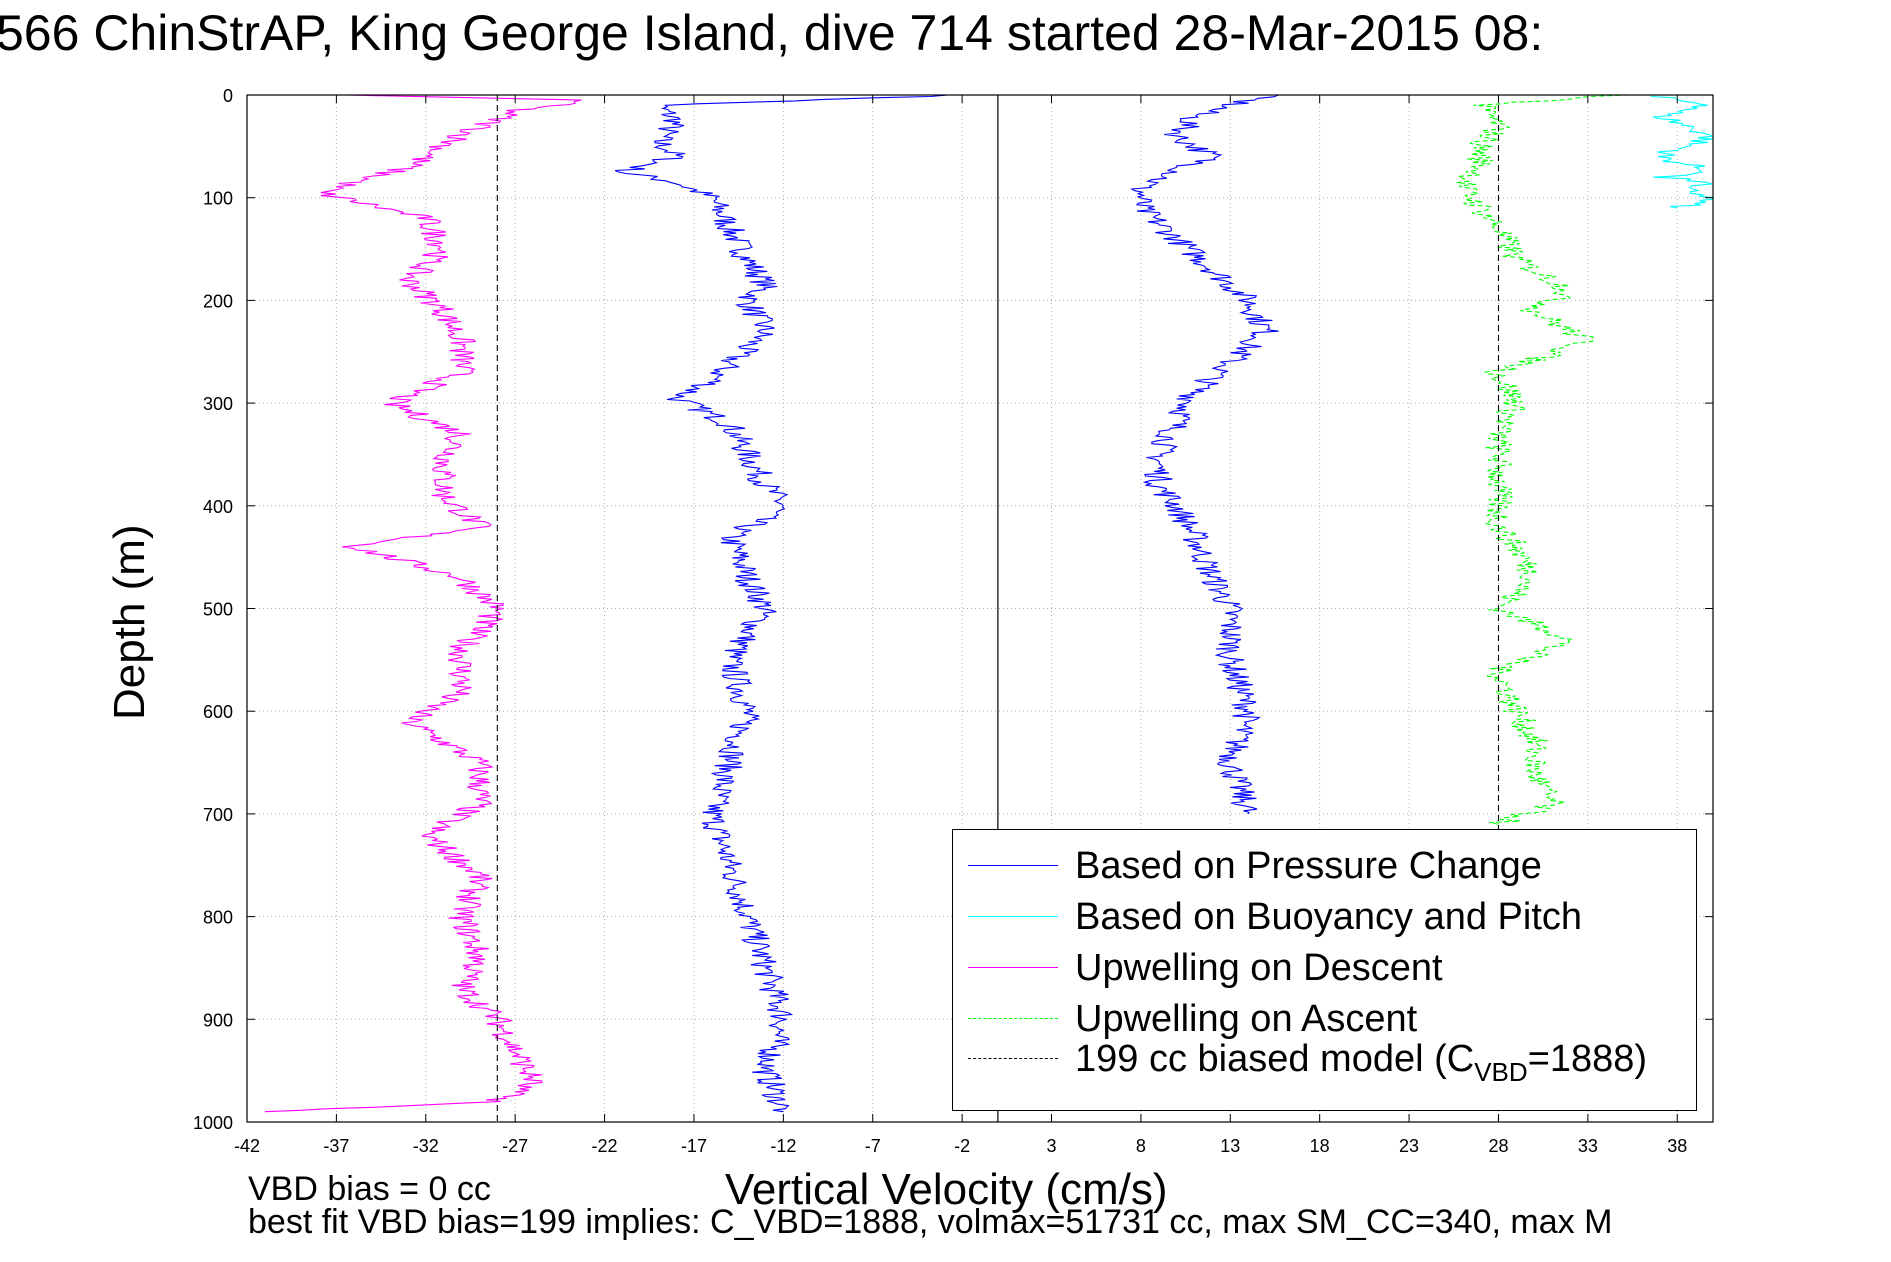  What do you see at coordinates (1275, 1059) in the screenshot?
I see `legend-label-model-main: 199 cc biased model (C` at bounding box center [1275, 1059].